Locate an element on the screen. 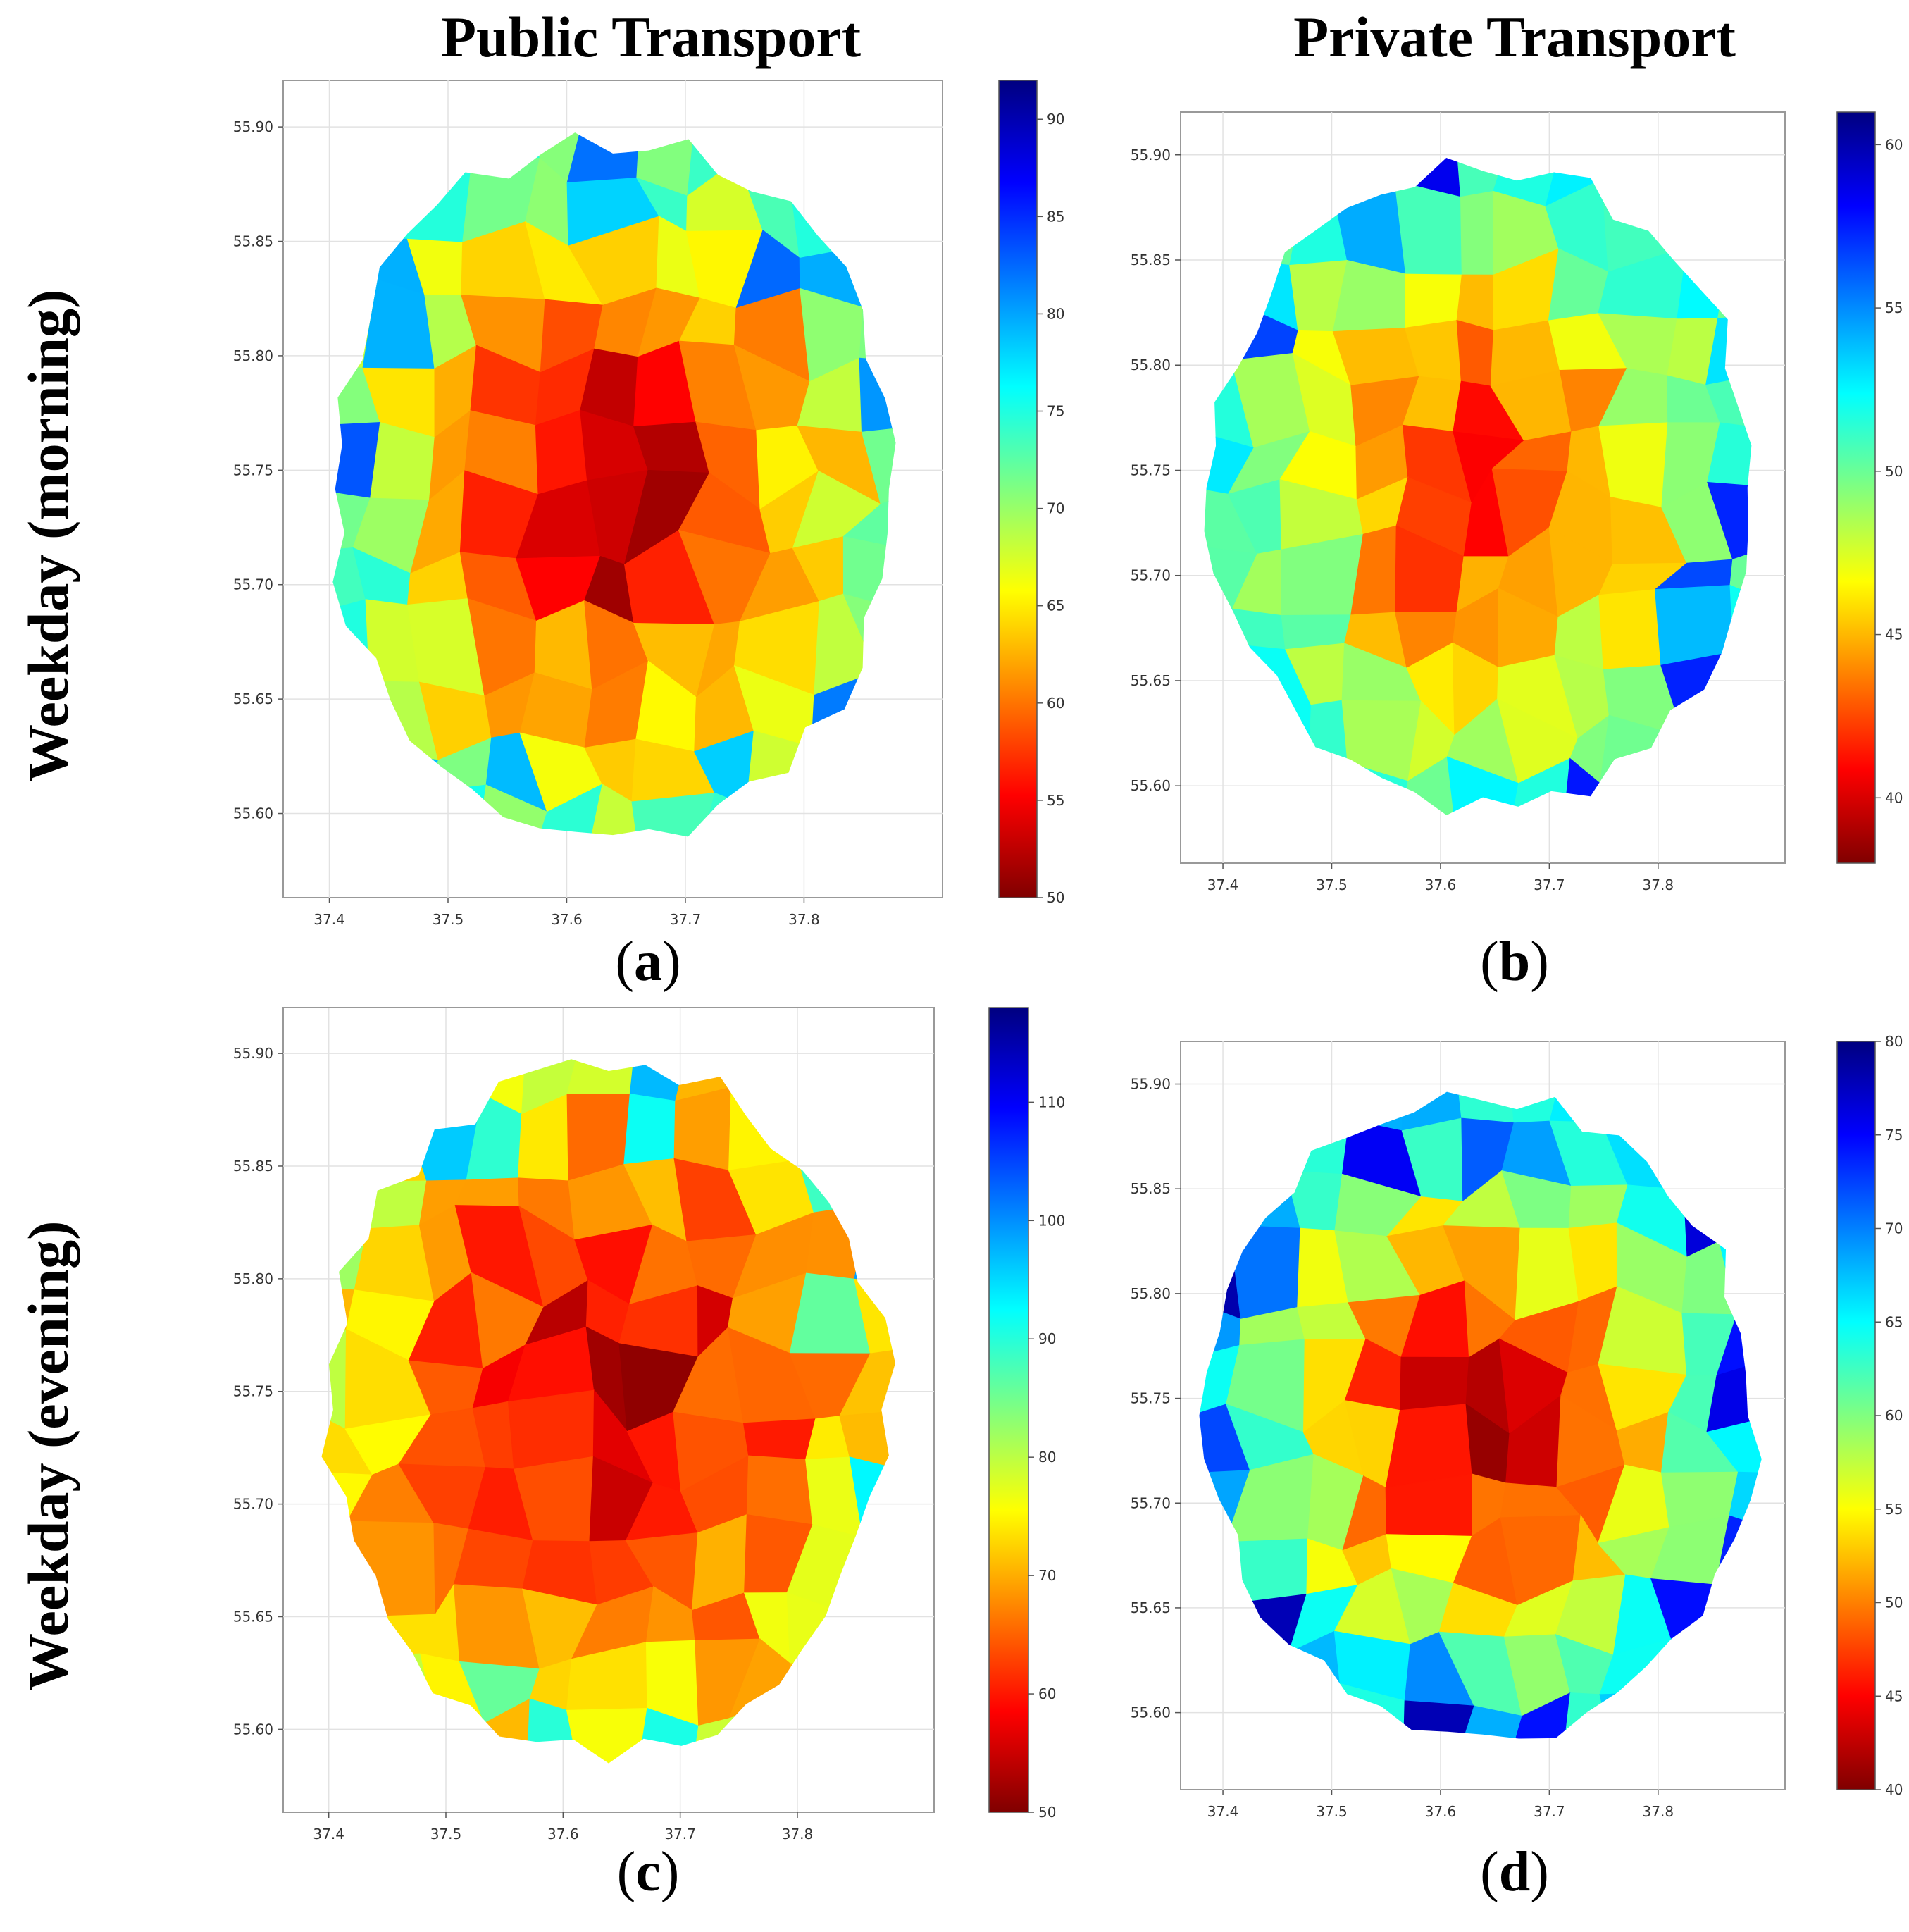 The height and width of the screenshot is (1932, 1909). colorbar-tick-label: 85 is located at coordinates (1055, 216).